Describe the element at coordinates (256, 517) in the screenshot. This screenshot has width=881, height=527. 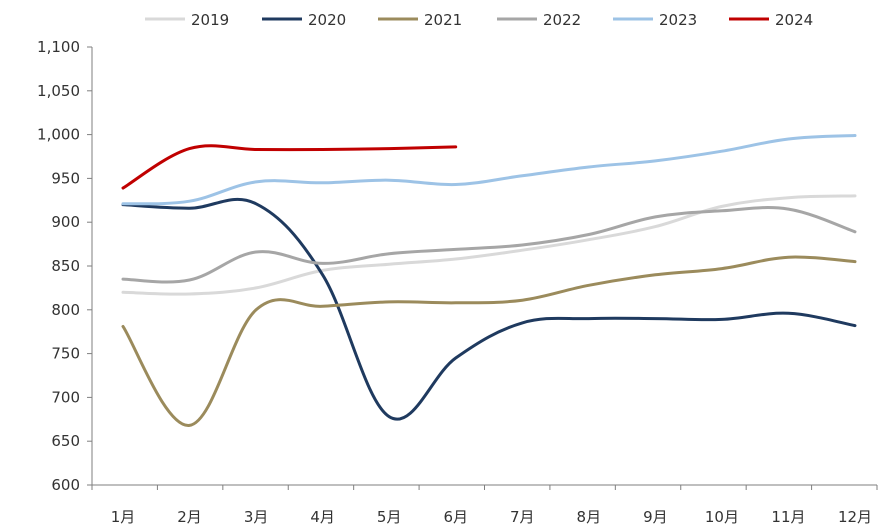
I see `x-tick-label: 3月` at that location.